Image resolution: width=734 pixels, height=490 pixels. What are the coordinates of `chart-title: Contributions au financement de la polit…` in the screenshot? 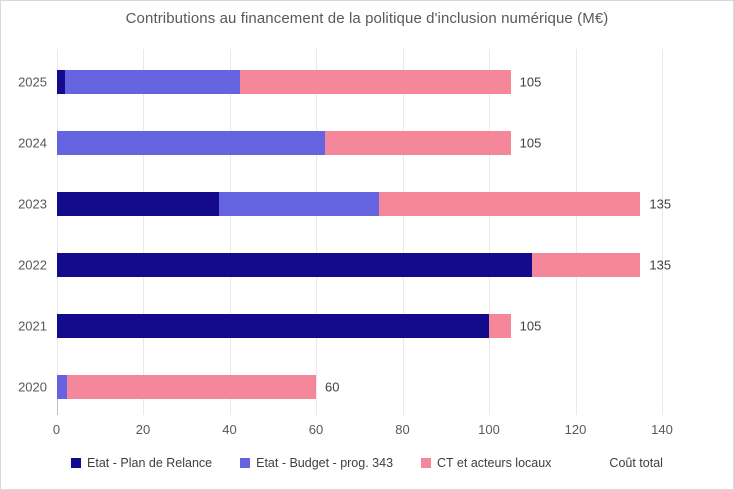 It's located at (367, 18).